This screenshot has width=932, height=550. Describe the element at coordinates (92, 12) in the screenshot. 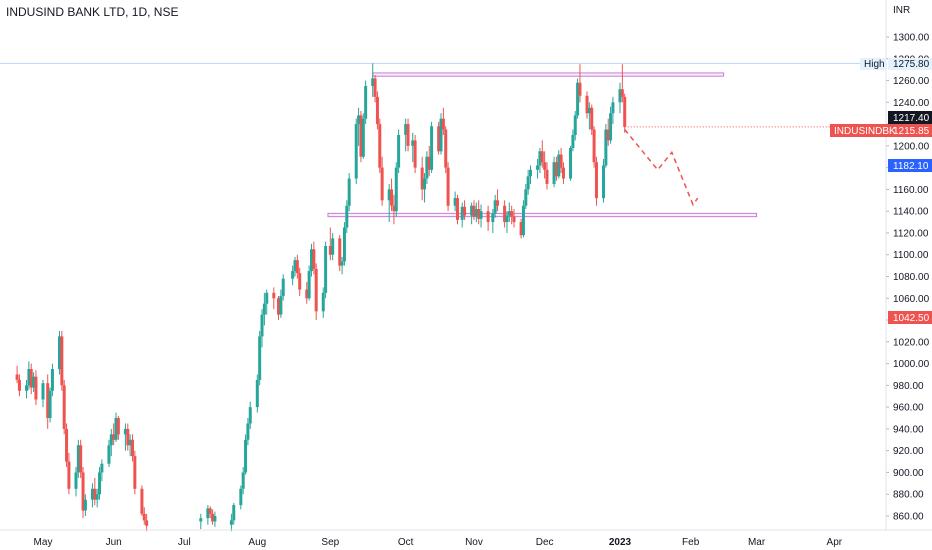

I see `chart-title: INDUSIND BANK LTD, 1D, NSE` at that location.